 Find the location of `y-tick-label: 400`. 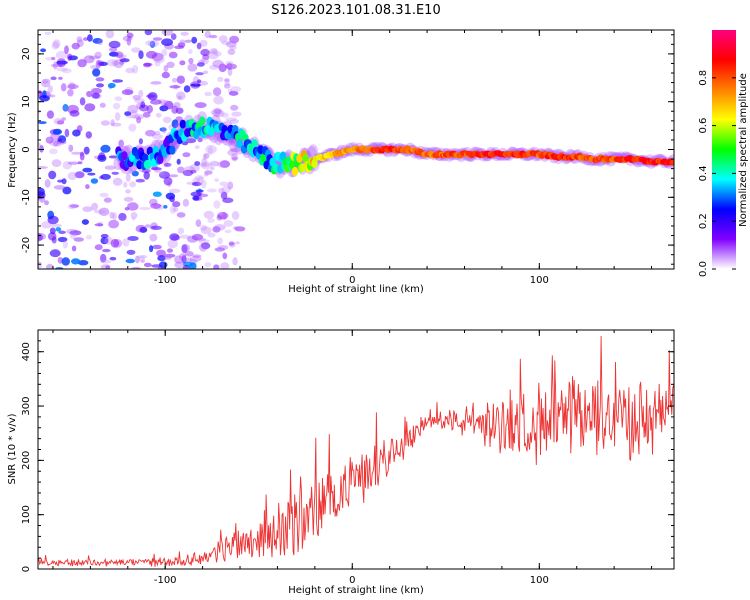

y-tick-label: 400 is located at coordinates (26, 351).